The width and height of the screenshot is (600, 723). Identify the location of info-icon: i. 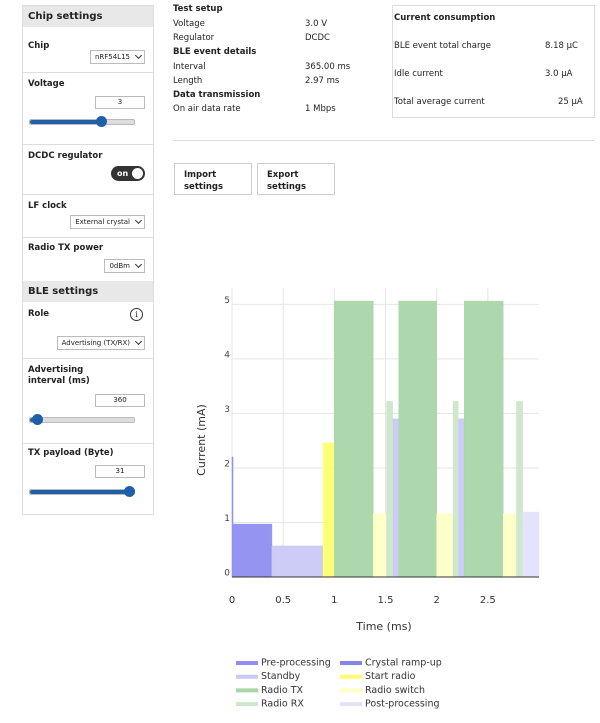
(136, 314).